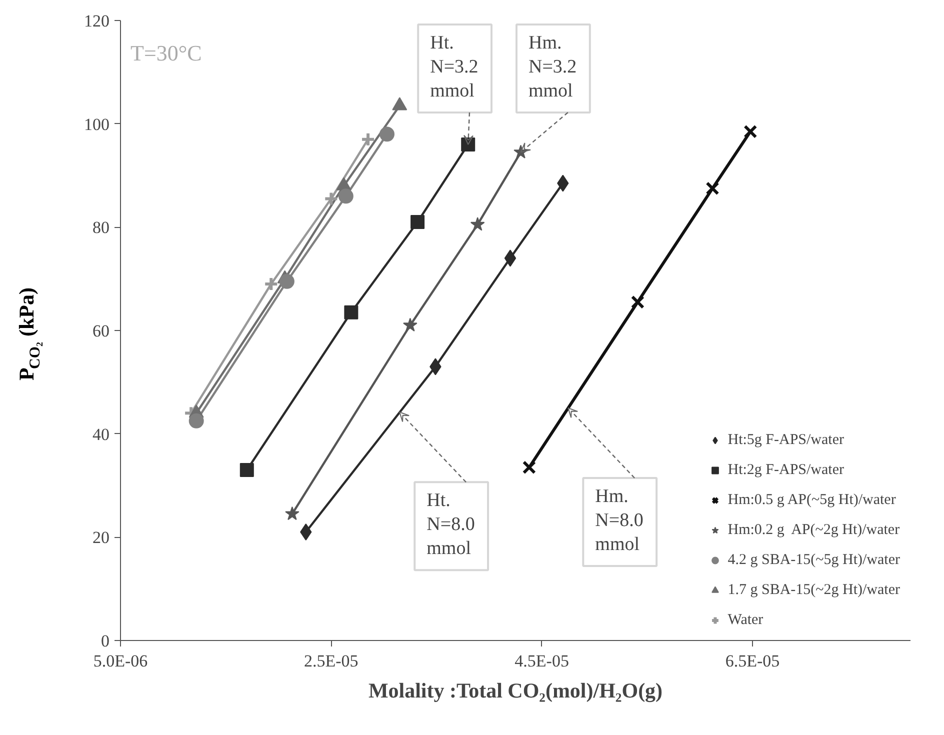 The image size is (944, 735). Describe the element at coordinates (814, 590) in the screenshot. I see `legend-label: 1.7 g SBA-15(~2g Ht)/water` at that location.